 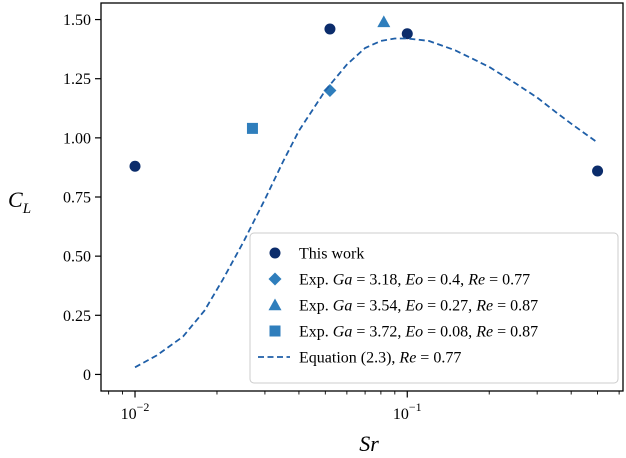 I want to click on legend-label: Exp. Ga = 3.18, Eo = 0.4, Re = 0.77, so click(x=414, y=280).